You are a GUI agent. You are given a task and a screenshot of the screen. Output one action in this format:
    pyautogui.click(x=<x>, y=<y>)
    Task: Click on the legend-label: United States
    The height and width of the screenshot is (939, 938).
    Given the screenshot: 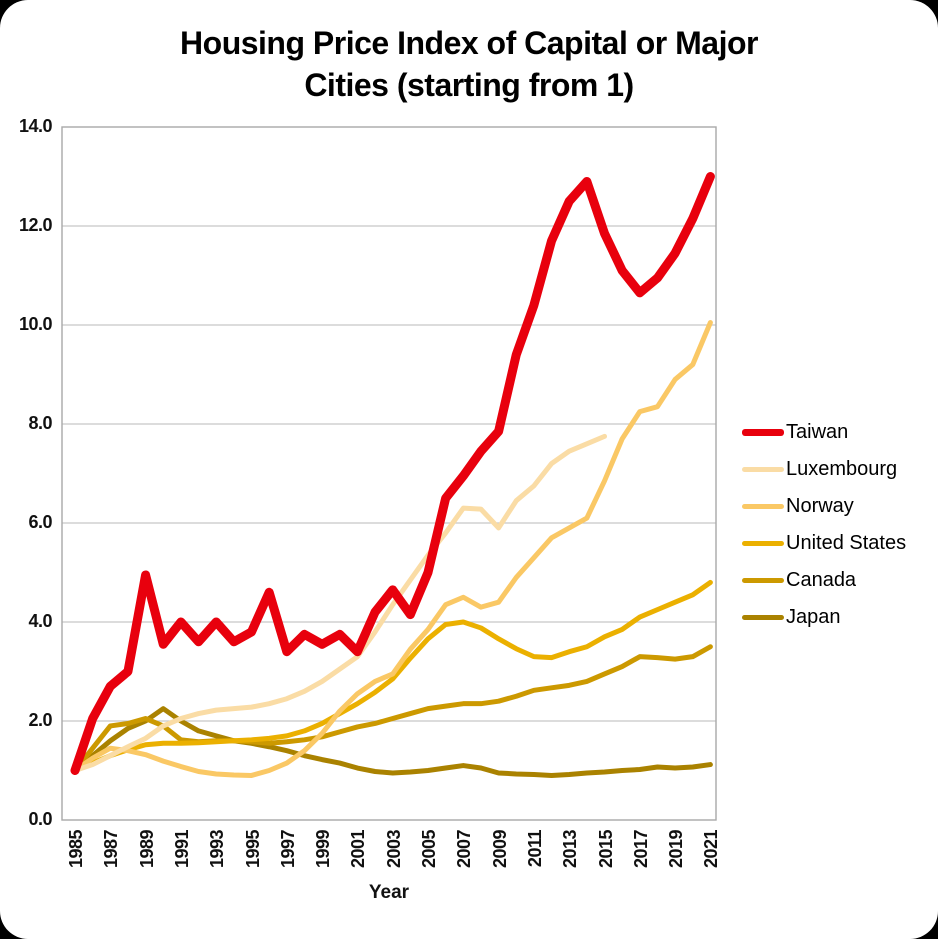 What is the action you would take?
    pyautogui.click(x=846, y=542)
    